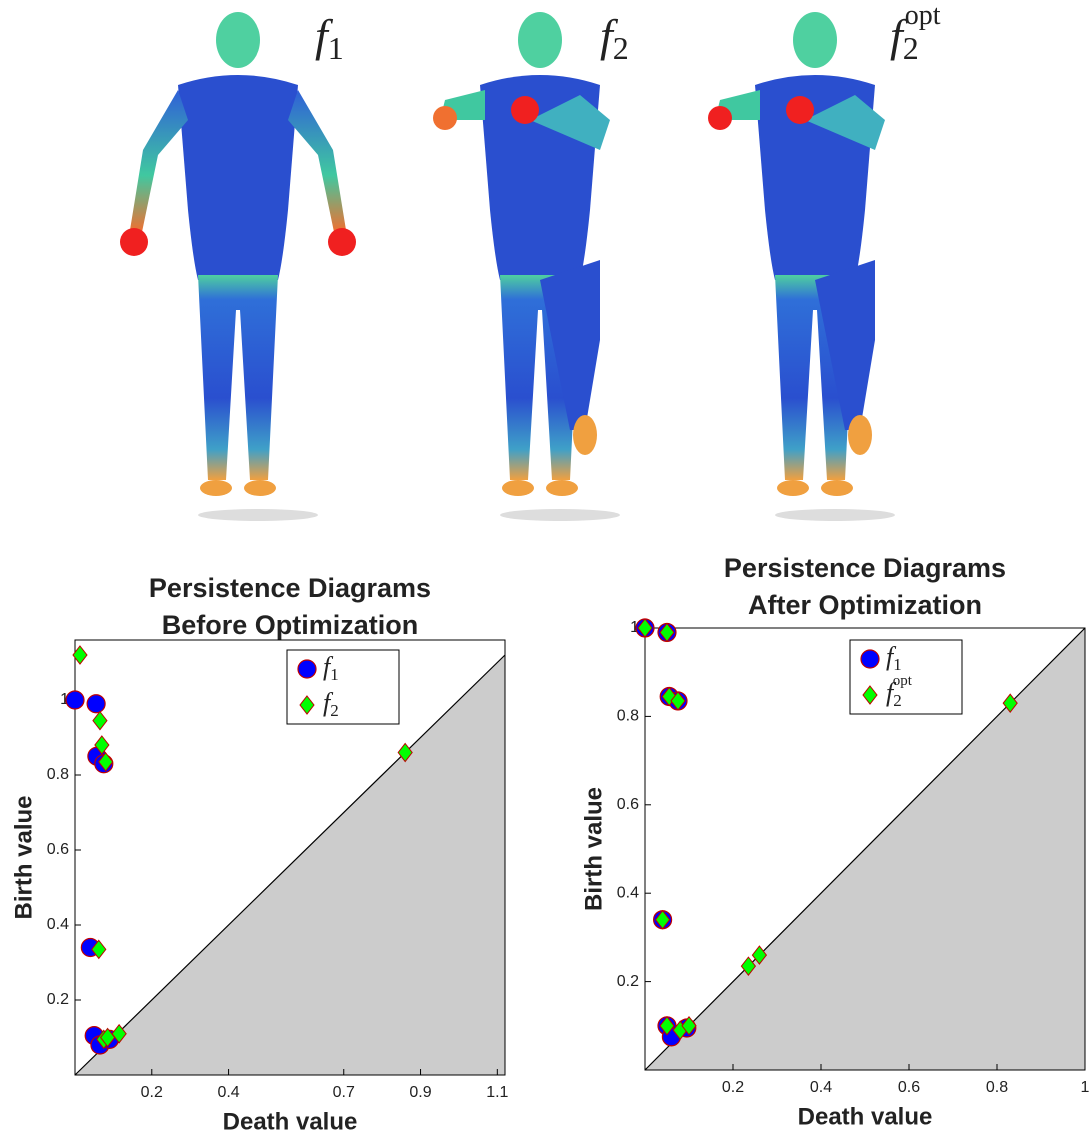 This screenshot has width=1092, height=1137. What do you see at coordinates (865, 605) in the screenshot?
I see `chart-title: After Optimization` at bounding box center [865, 605].